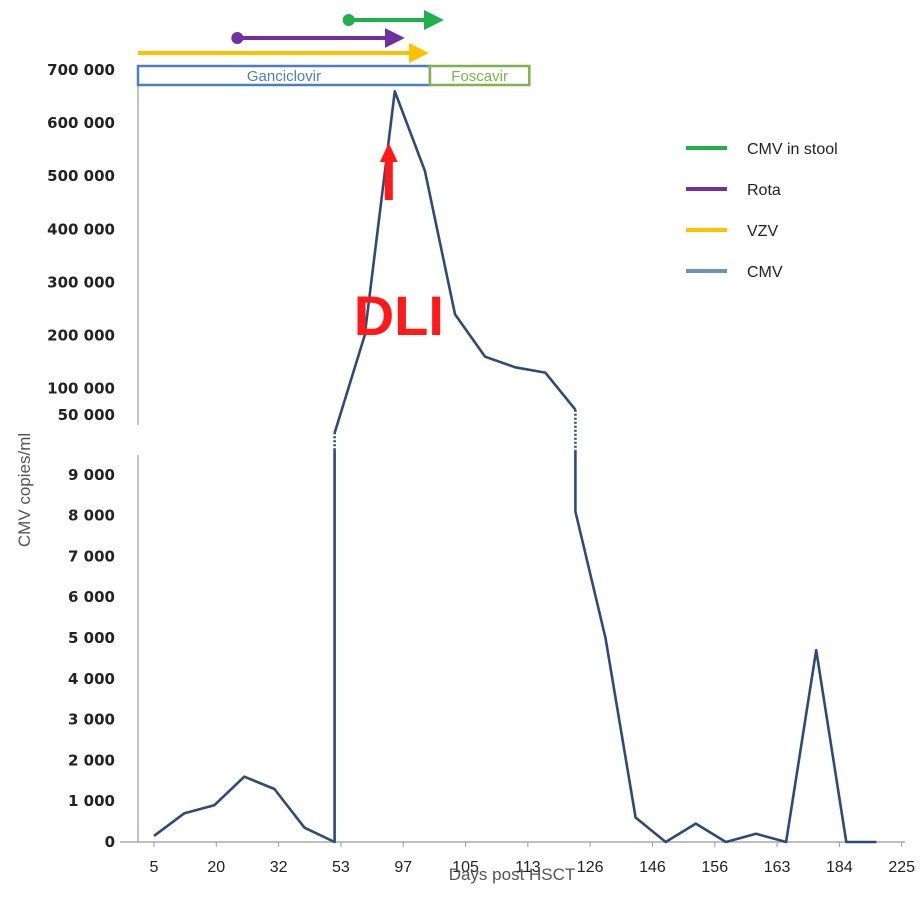 The height and width of the screenshot is (913, 920). I want to click on infection-periods, so click(291, 36).